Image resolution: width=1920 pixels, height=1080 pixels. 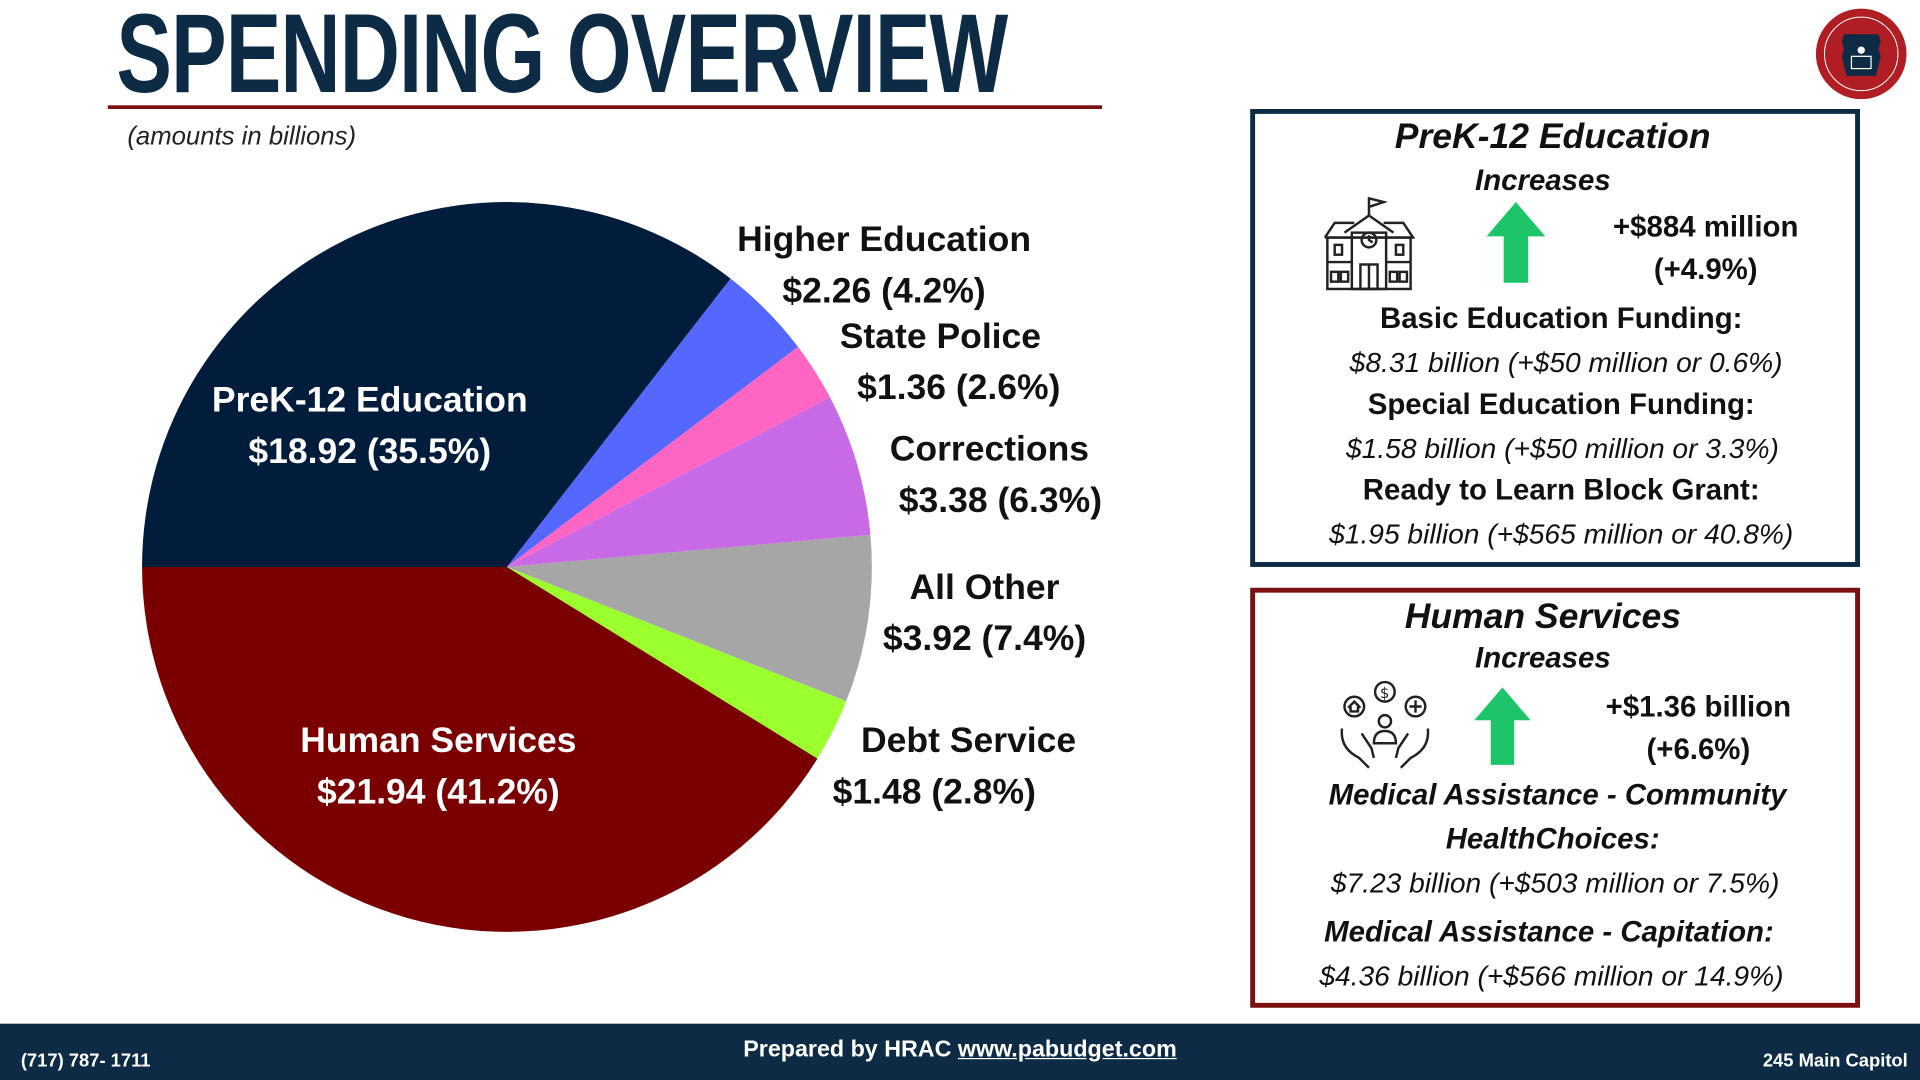 I want to click on pie-slice-higher-education, so click(x=652, y=422).